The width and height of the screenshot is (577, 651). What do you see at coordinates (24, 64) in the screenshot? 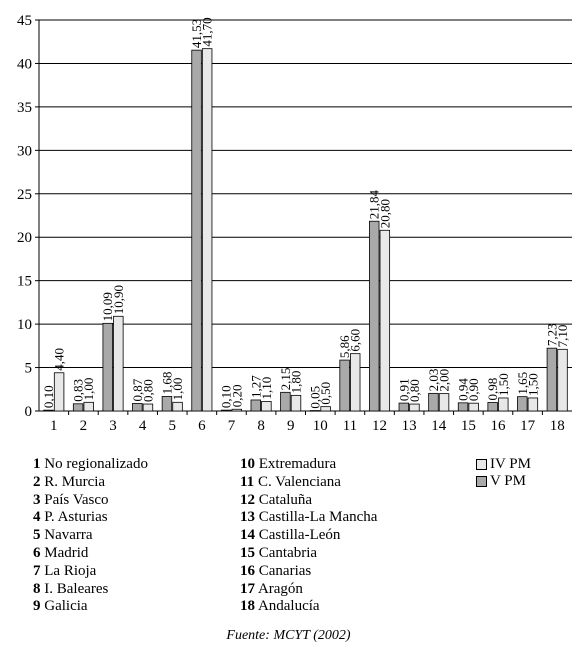
I see `y-tick-label: 40` at bounding box center [24, 64].